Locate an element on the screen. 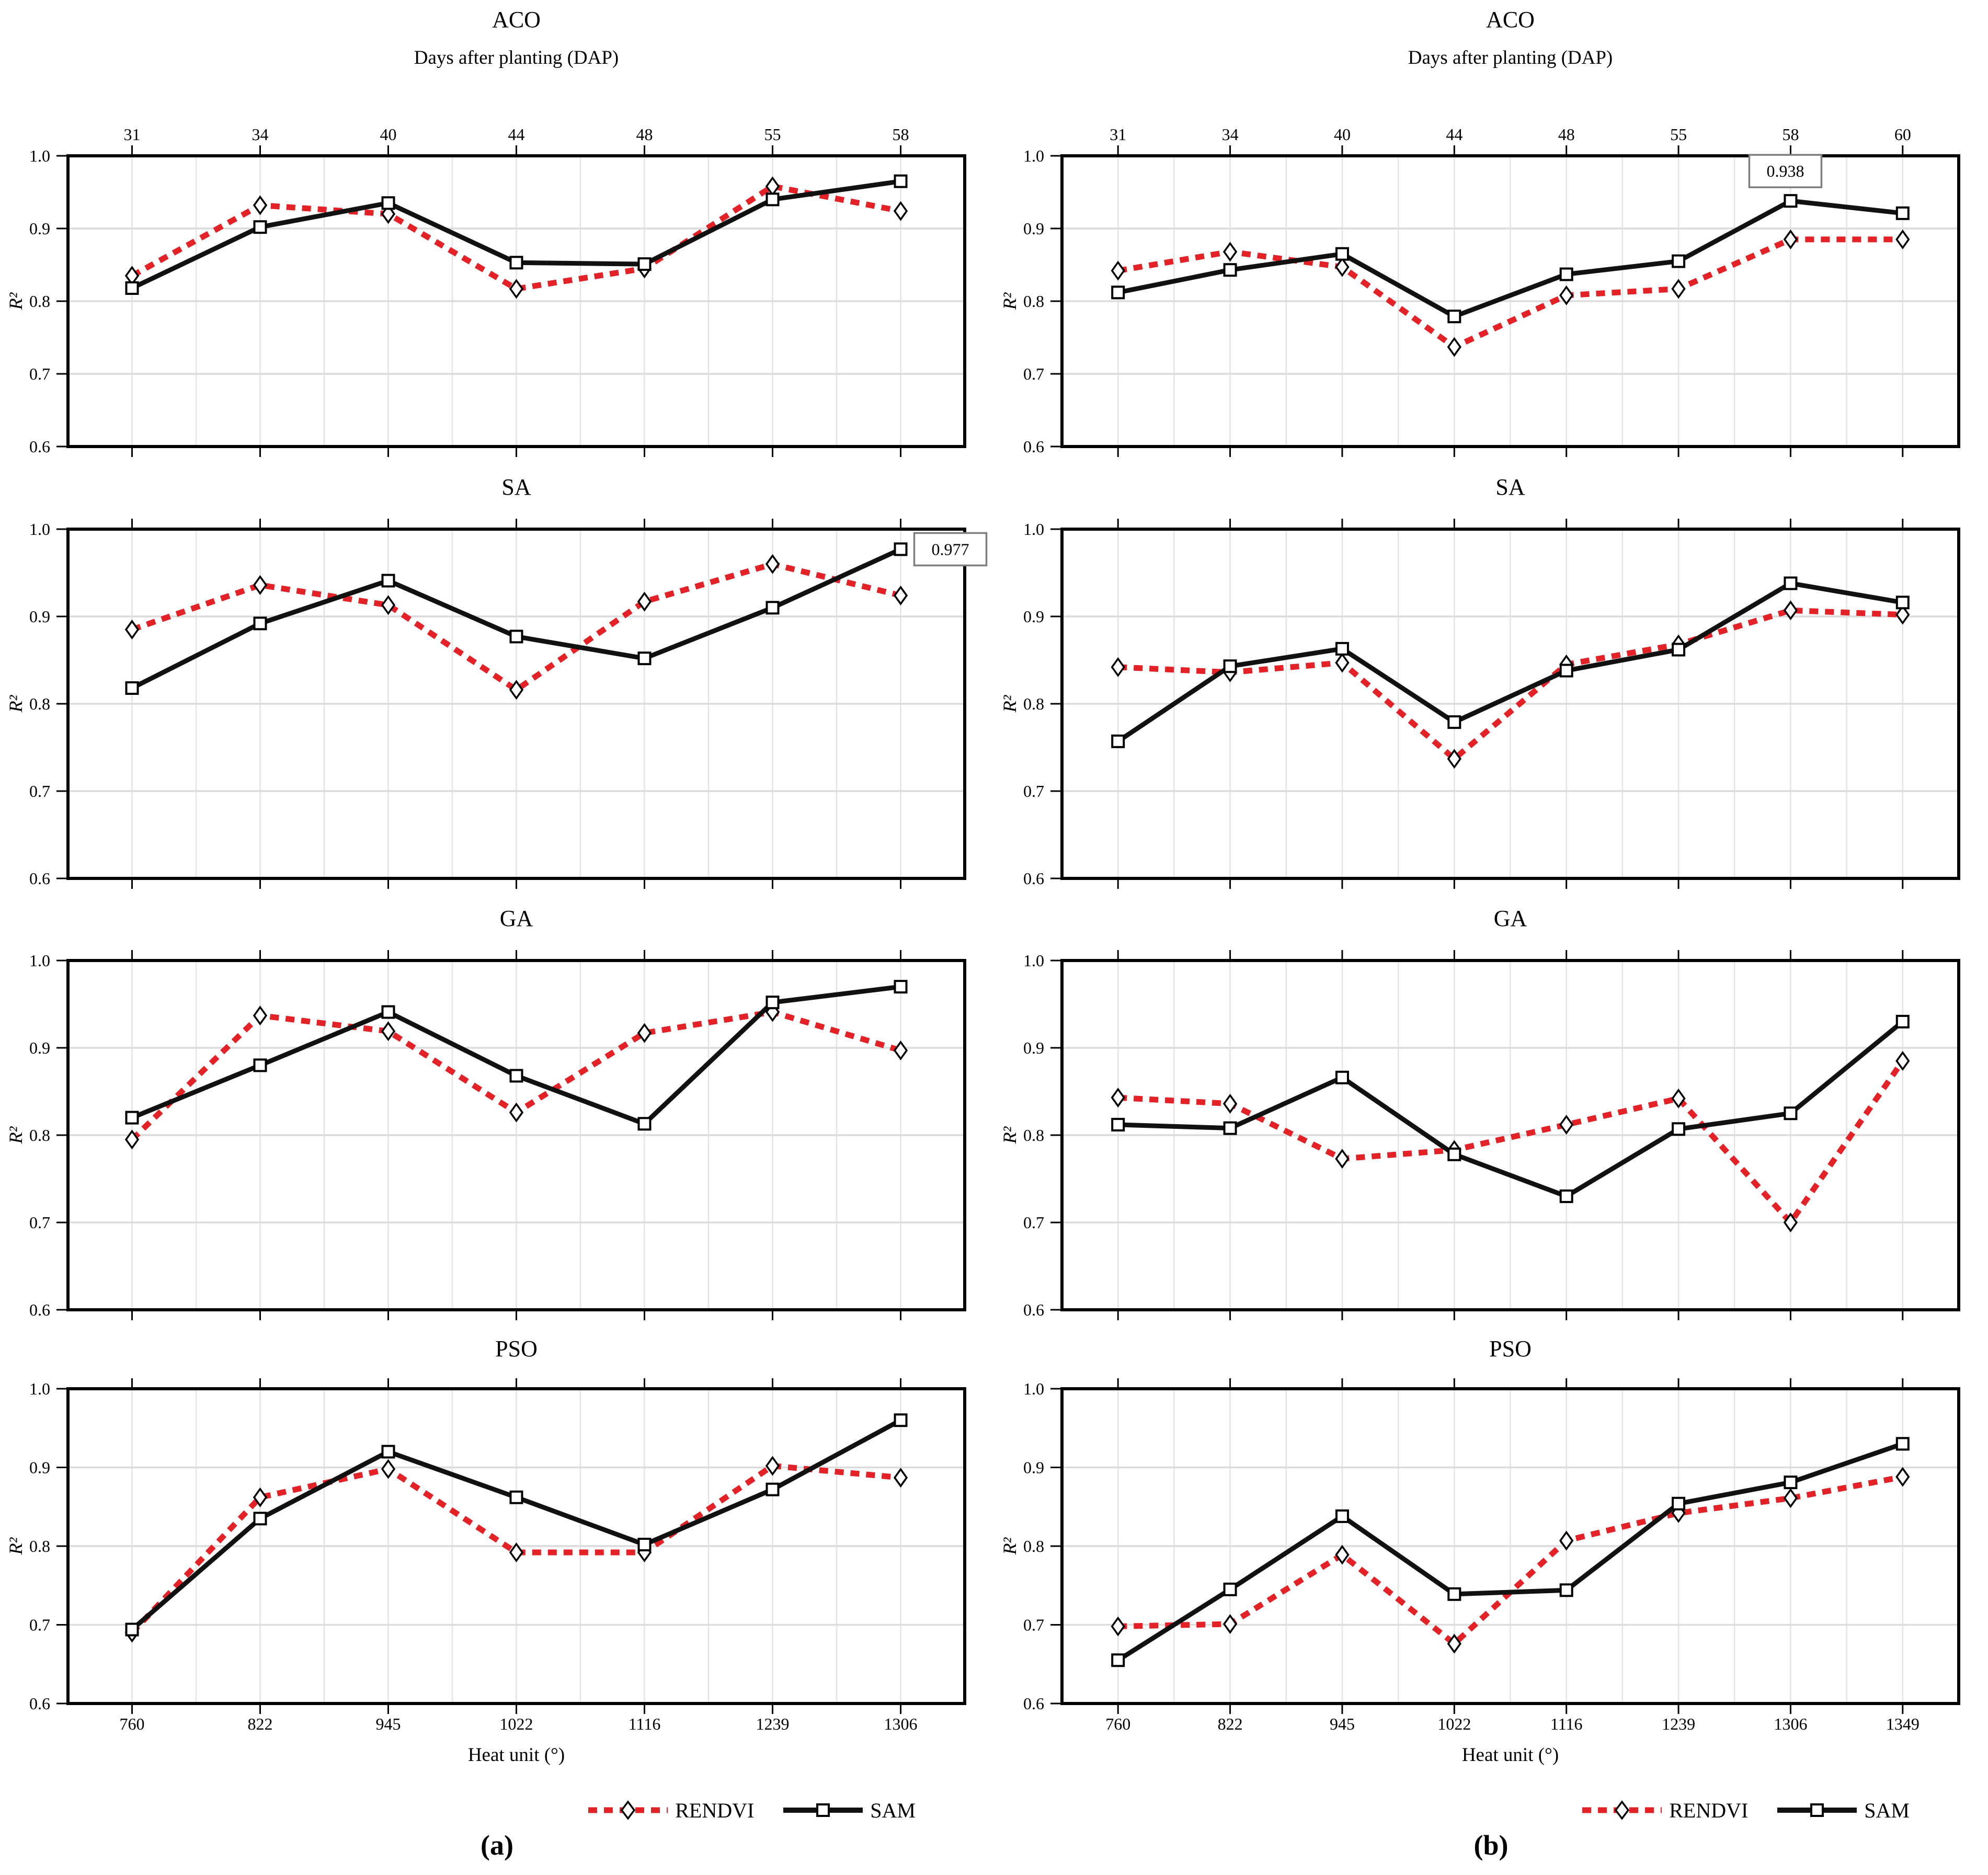 Image resolution: width=1988 pixels, height=1875 pixels. svg-text: 40 is located at coordinates (388, 135).